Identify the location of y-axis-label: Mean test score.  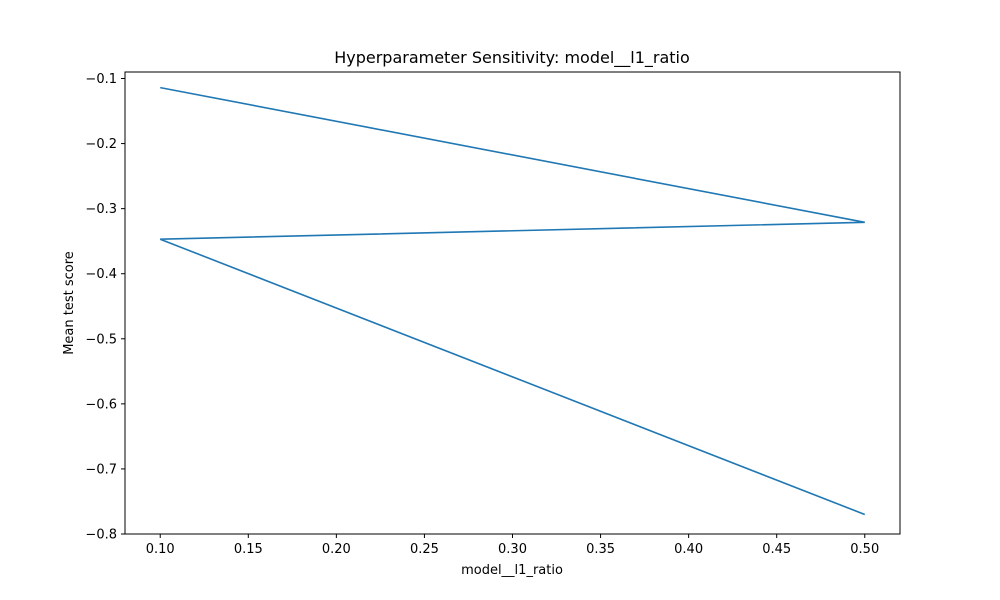
(69, 303).